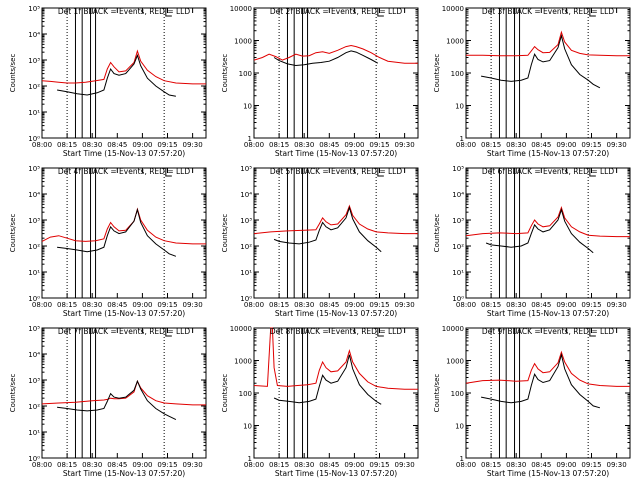 The image size is (640, 480). I want to click on panel-title: Det 5f BLACK = Events, RED = LLD, so click(336, 171).